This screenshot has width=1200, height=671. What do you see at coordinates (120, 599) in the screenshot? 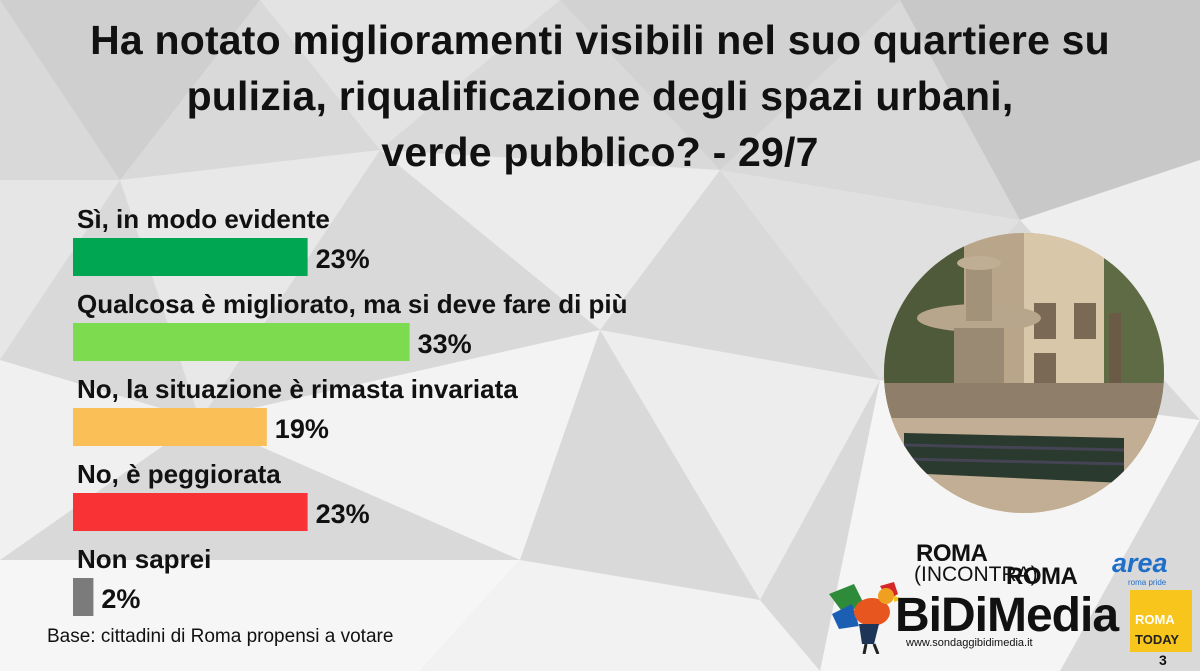
I see `data-label: 2%` at bounding box center [120, 599].